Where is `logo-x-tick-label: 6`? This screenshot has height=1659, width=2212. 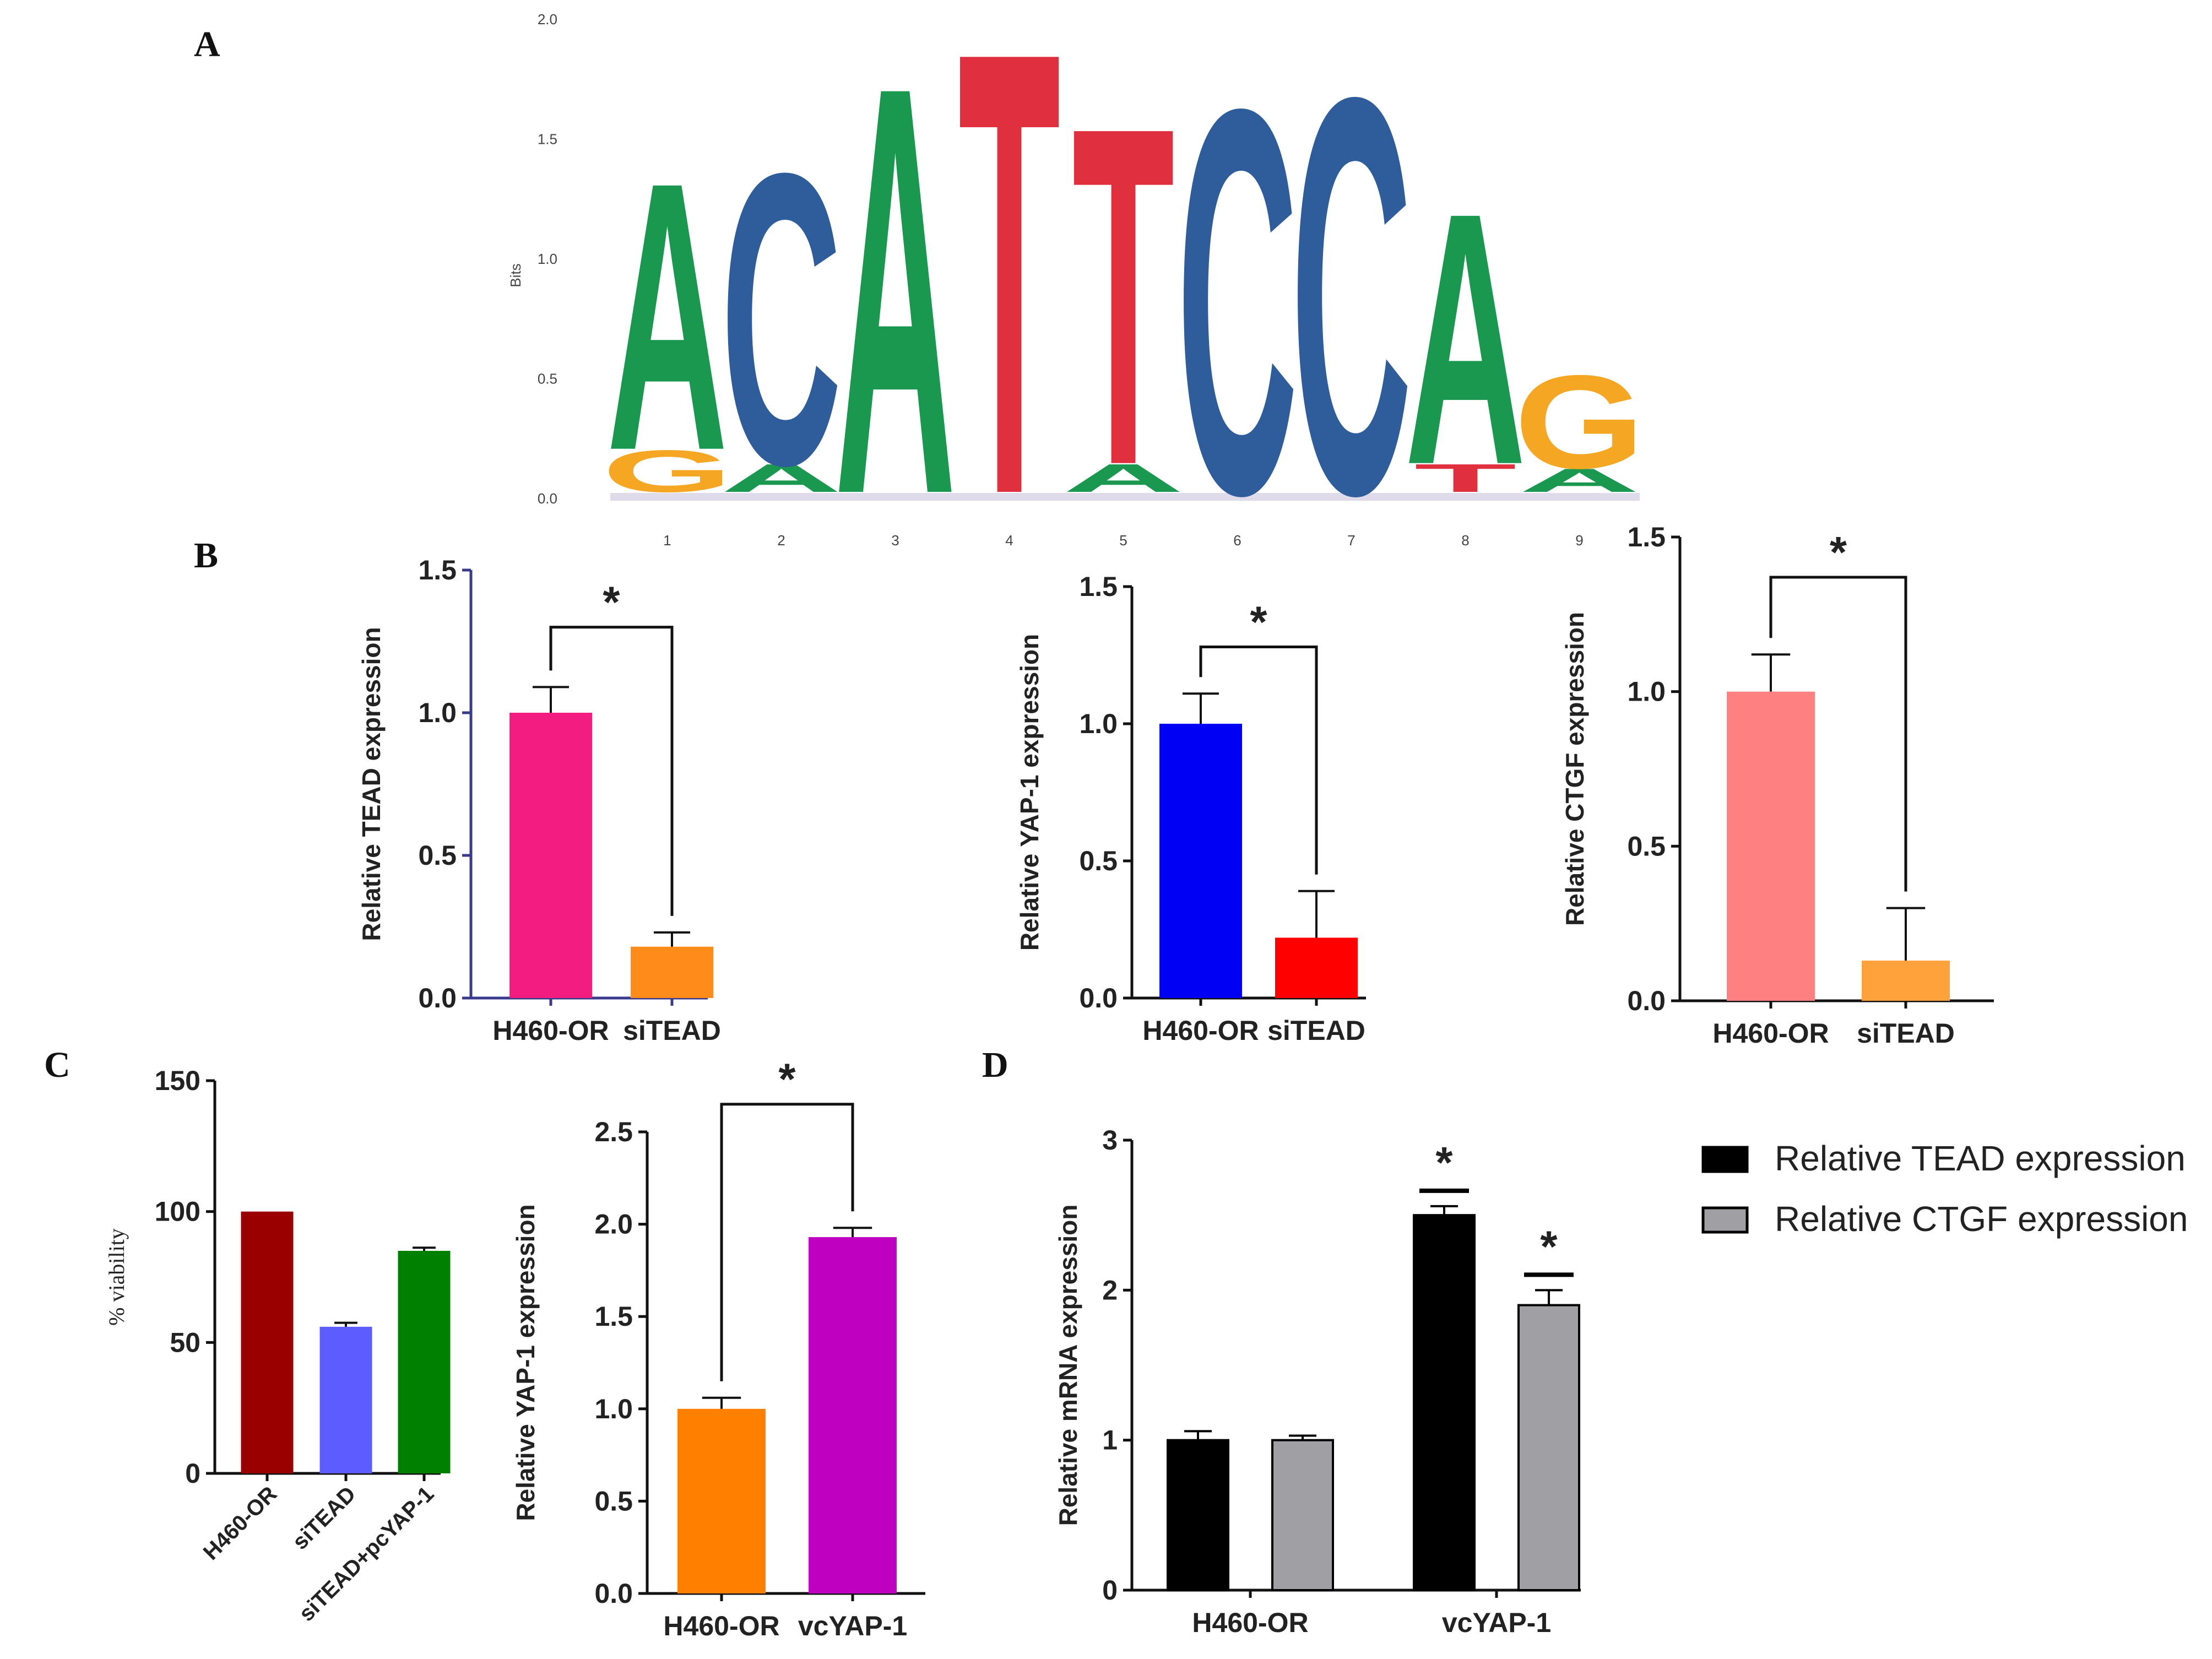 logo-x-tick-label: 6 is located at coordinates (1237, 540).